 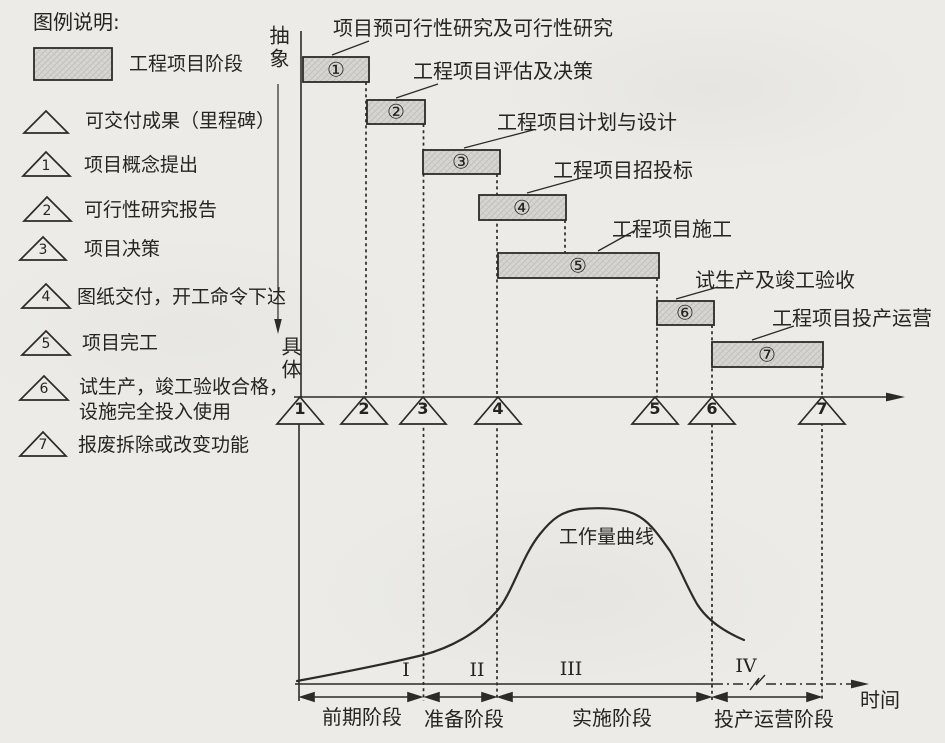 What do you see at coordinates (612, 718) in the screenshot?
I see `stage-label-3: 实施阶段` at bounding box center [612, 718].